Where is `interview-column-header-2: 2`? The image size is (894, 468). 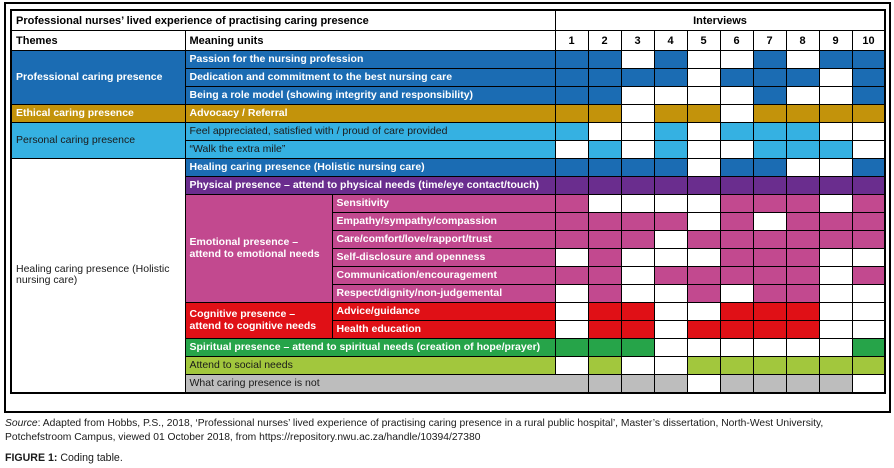 interview-column-header-2: 2 is located at coordinates (604, 40).